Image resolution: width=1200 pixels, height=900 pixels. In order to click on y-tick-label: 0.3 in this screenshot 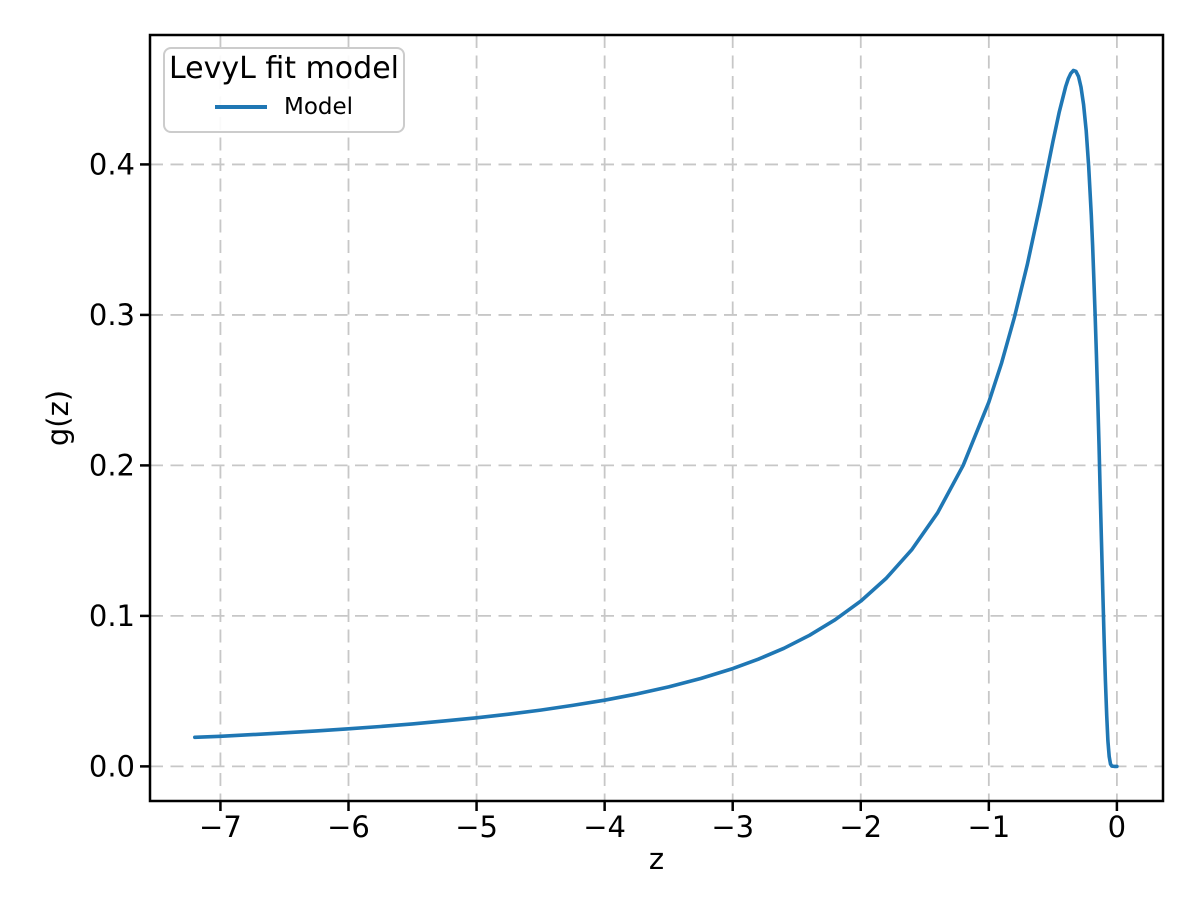, I will do `click(112, 315)`.